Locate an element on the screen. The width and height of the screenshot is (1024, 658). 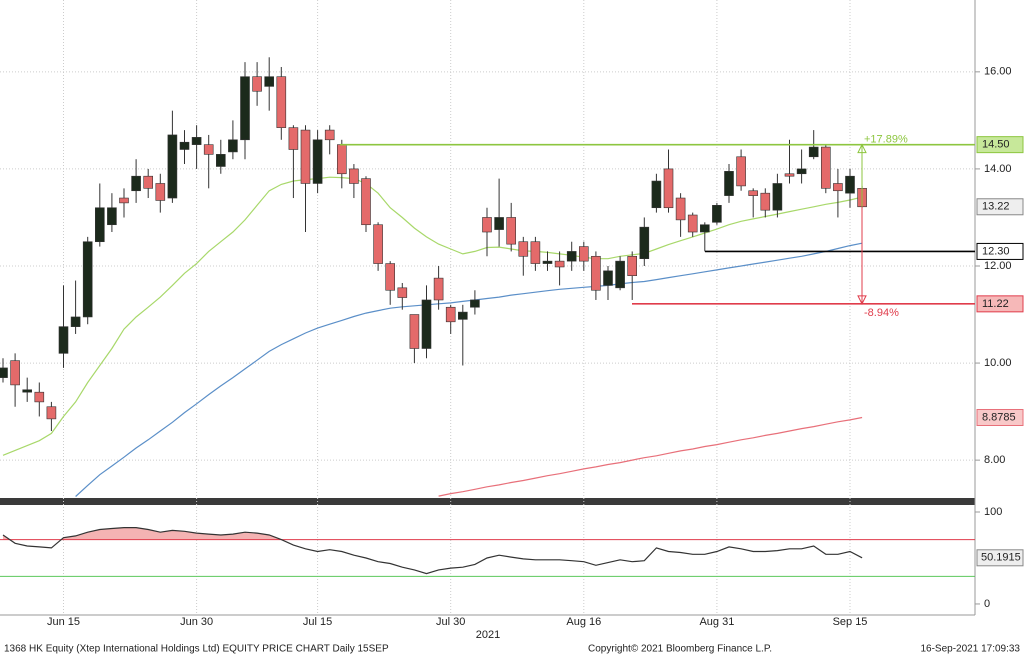
y-tick-label: 100 is located at coordinates (993, 512).